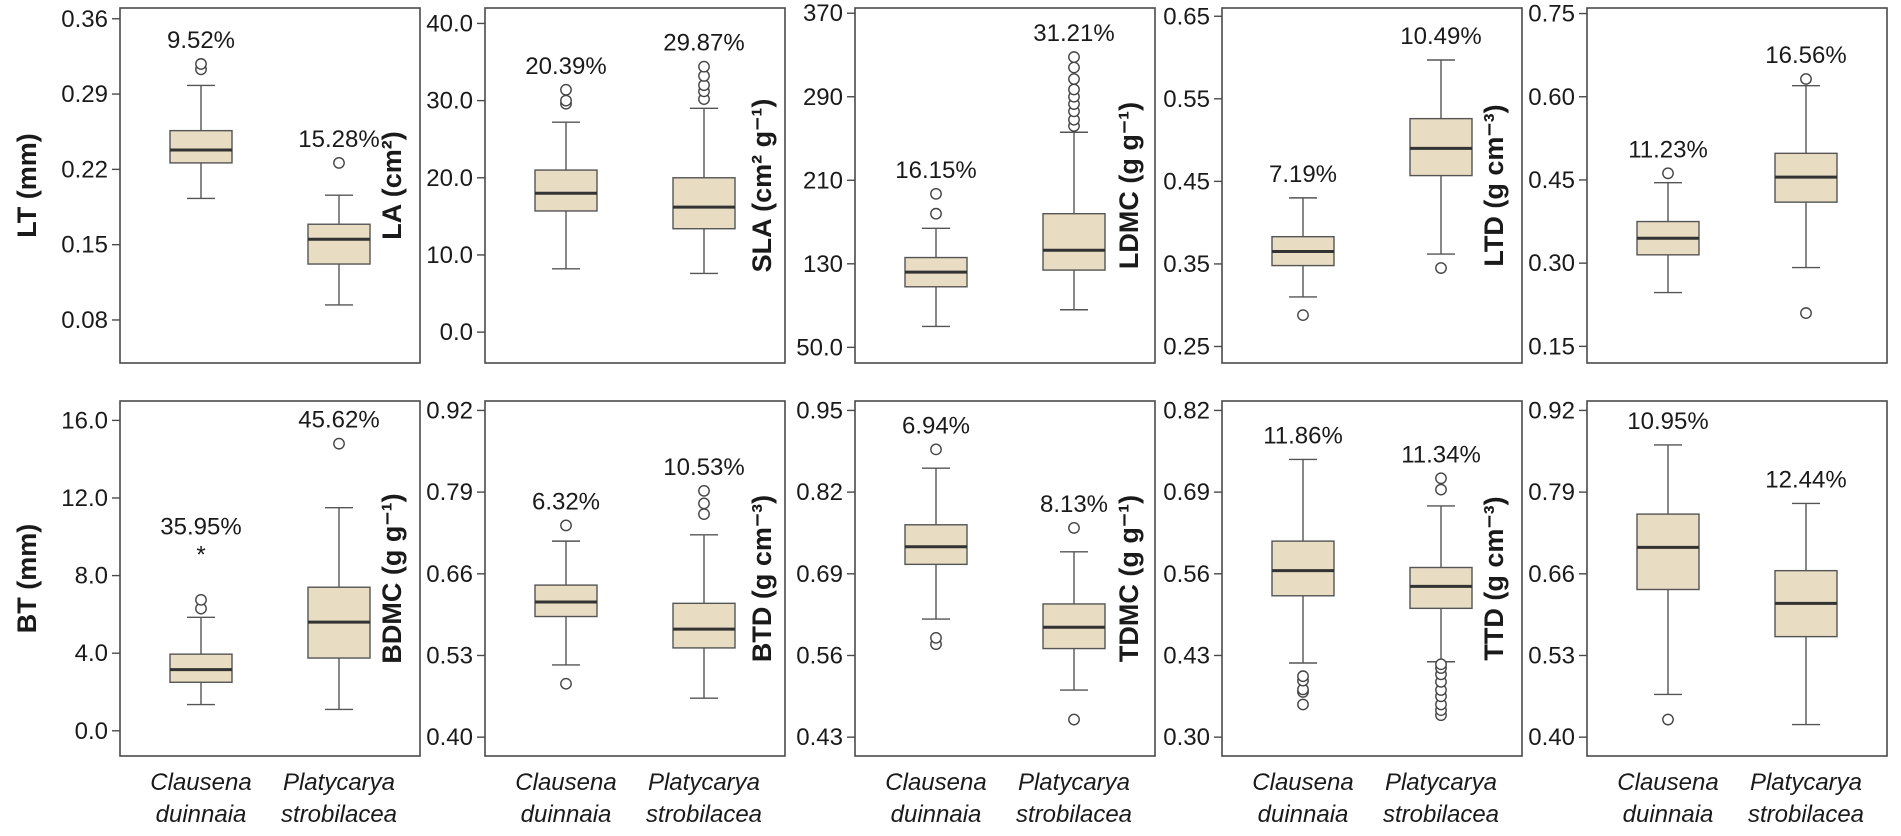  I want to click on cv-label: 9.52%, so click(201, 40).